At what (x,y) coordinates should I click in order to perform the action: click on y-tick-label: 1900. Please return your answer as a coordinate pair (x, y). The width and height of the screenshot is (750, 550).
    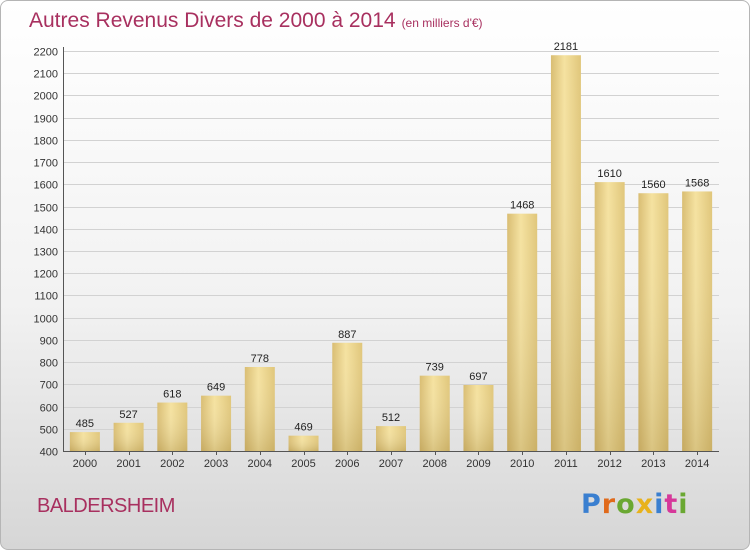
    Looking at the image, I should click on (46, 120).